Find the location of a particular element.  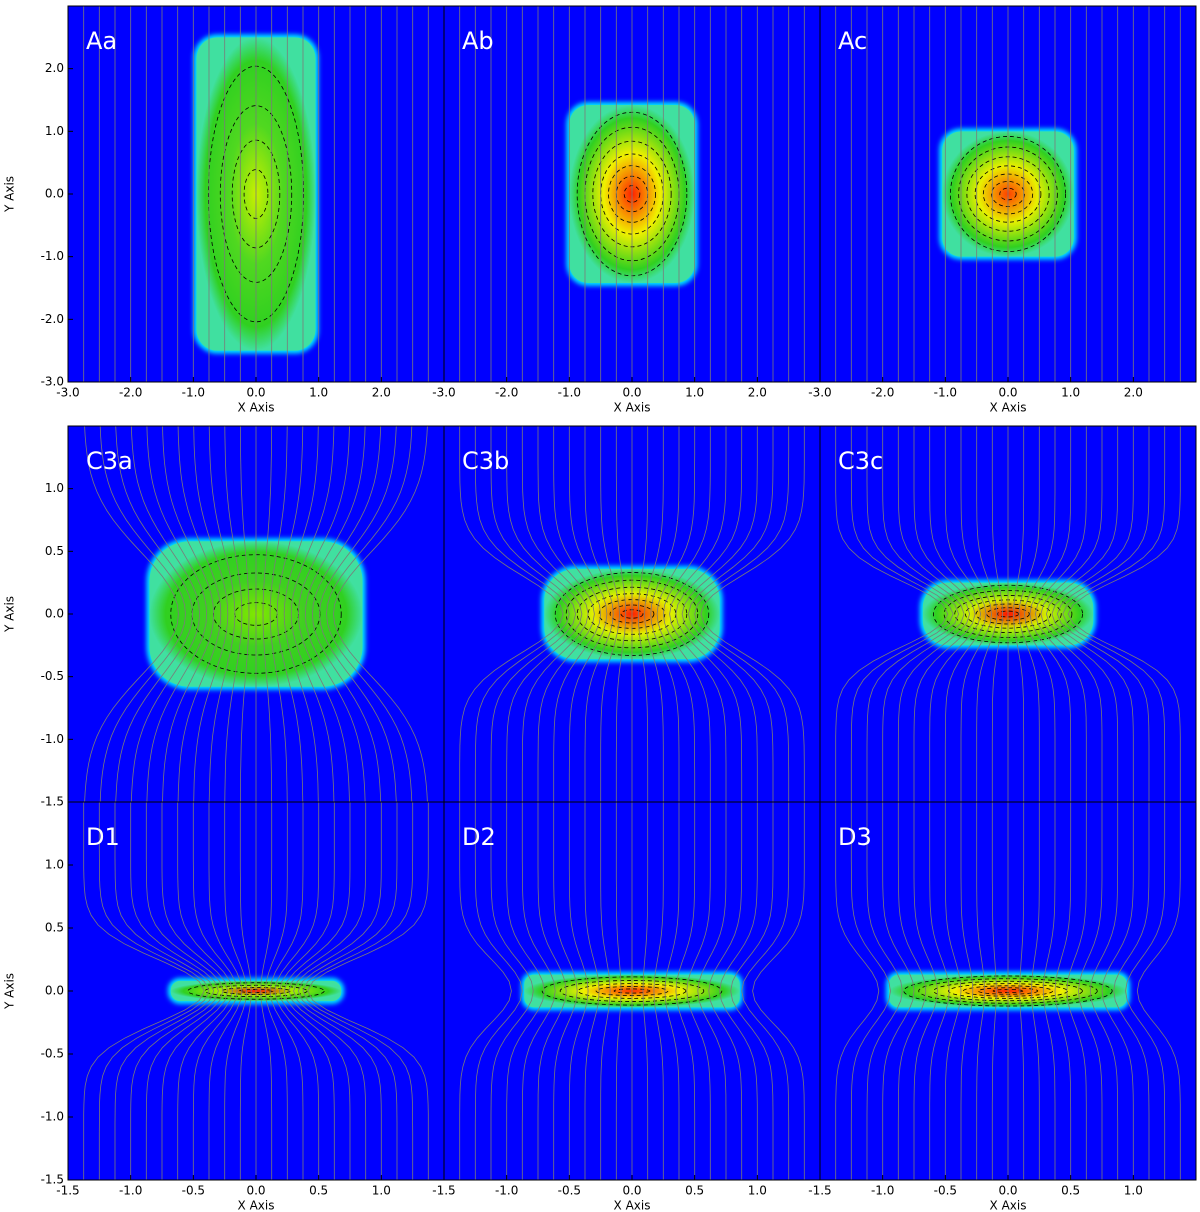

panel: Ac -3.0 -2.0 -1.0 0.0 1.0 2.0 X Axis is located at coordinates (1002, 210).